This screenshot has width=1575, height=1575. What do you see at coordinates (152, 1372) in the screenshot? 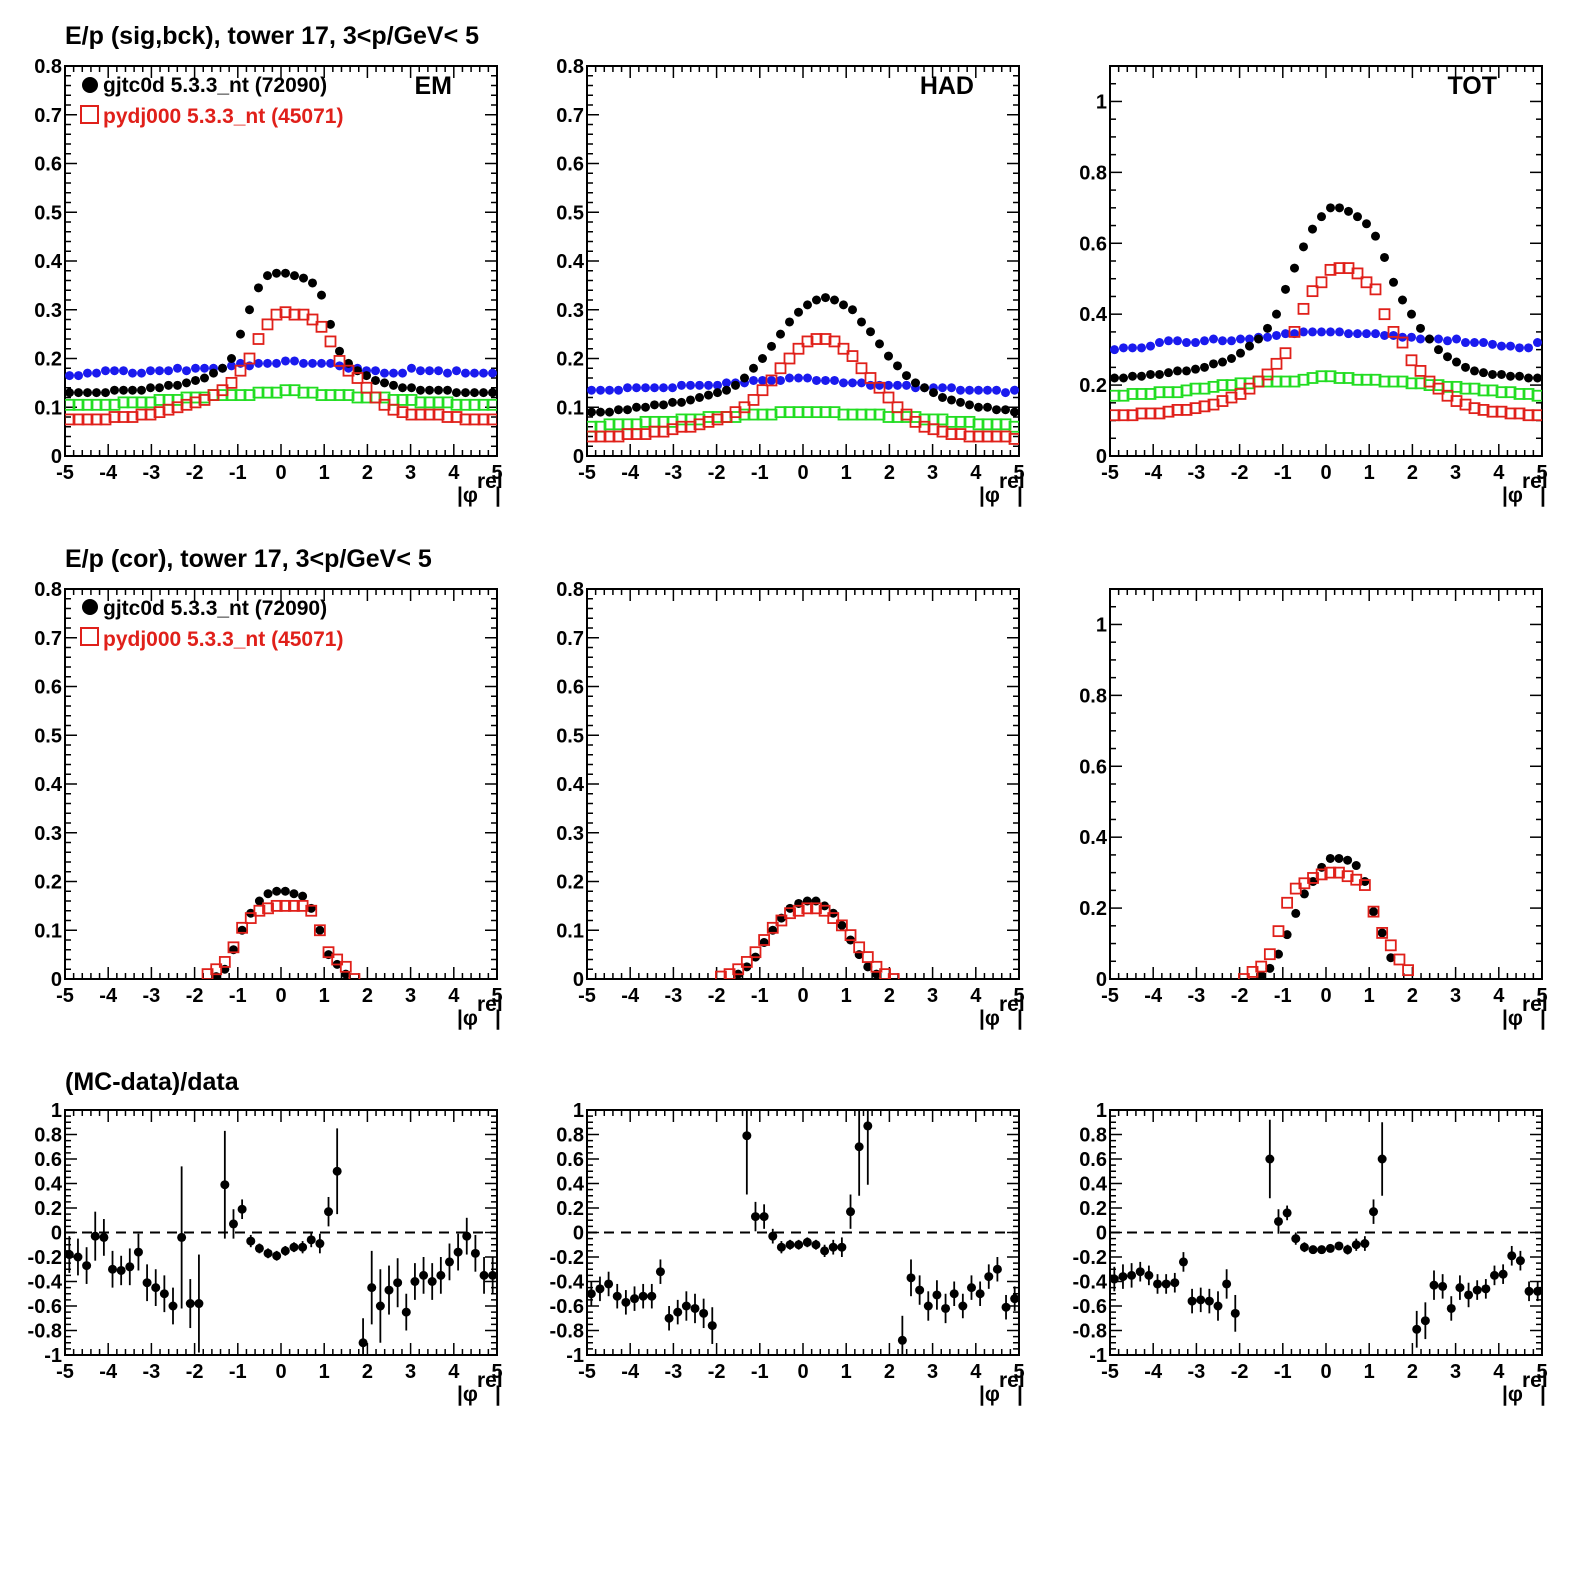
I see `x-tick-label: -3` at bounding box center [152, 1372].